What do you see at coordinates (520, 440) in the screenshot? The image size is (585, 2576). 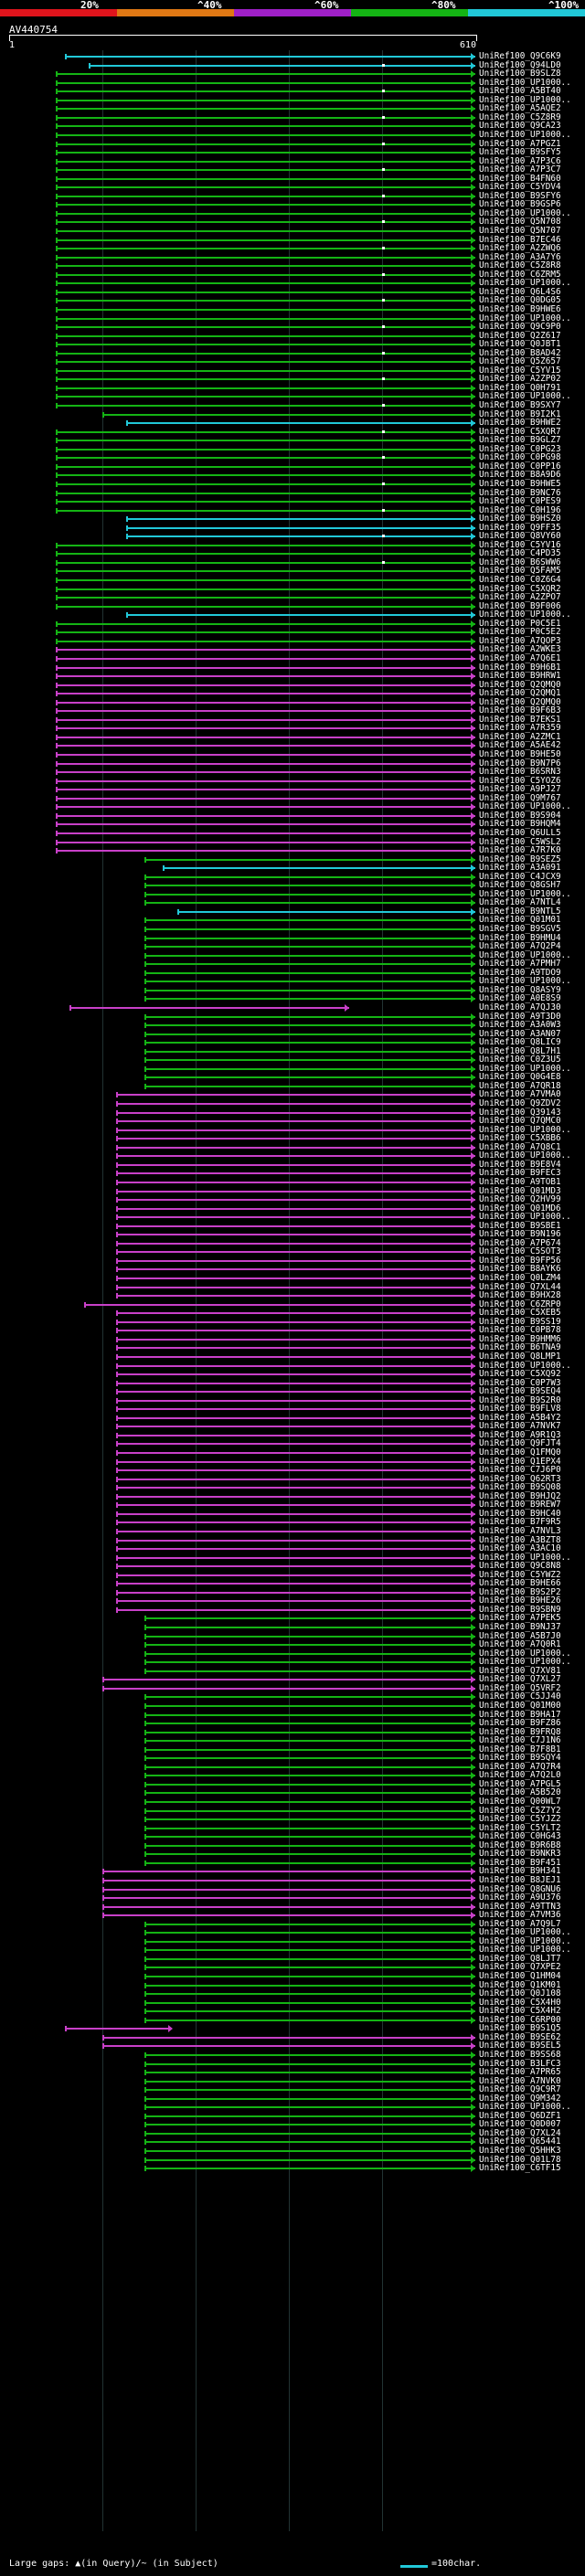 I see `hit-label: UniRef100_B9GLZ7` at bounding box center [520, 440].